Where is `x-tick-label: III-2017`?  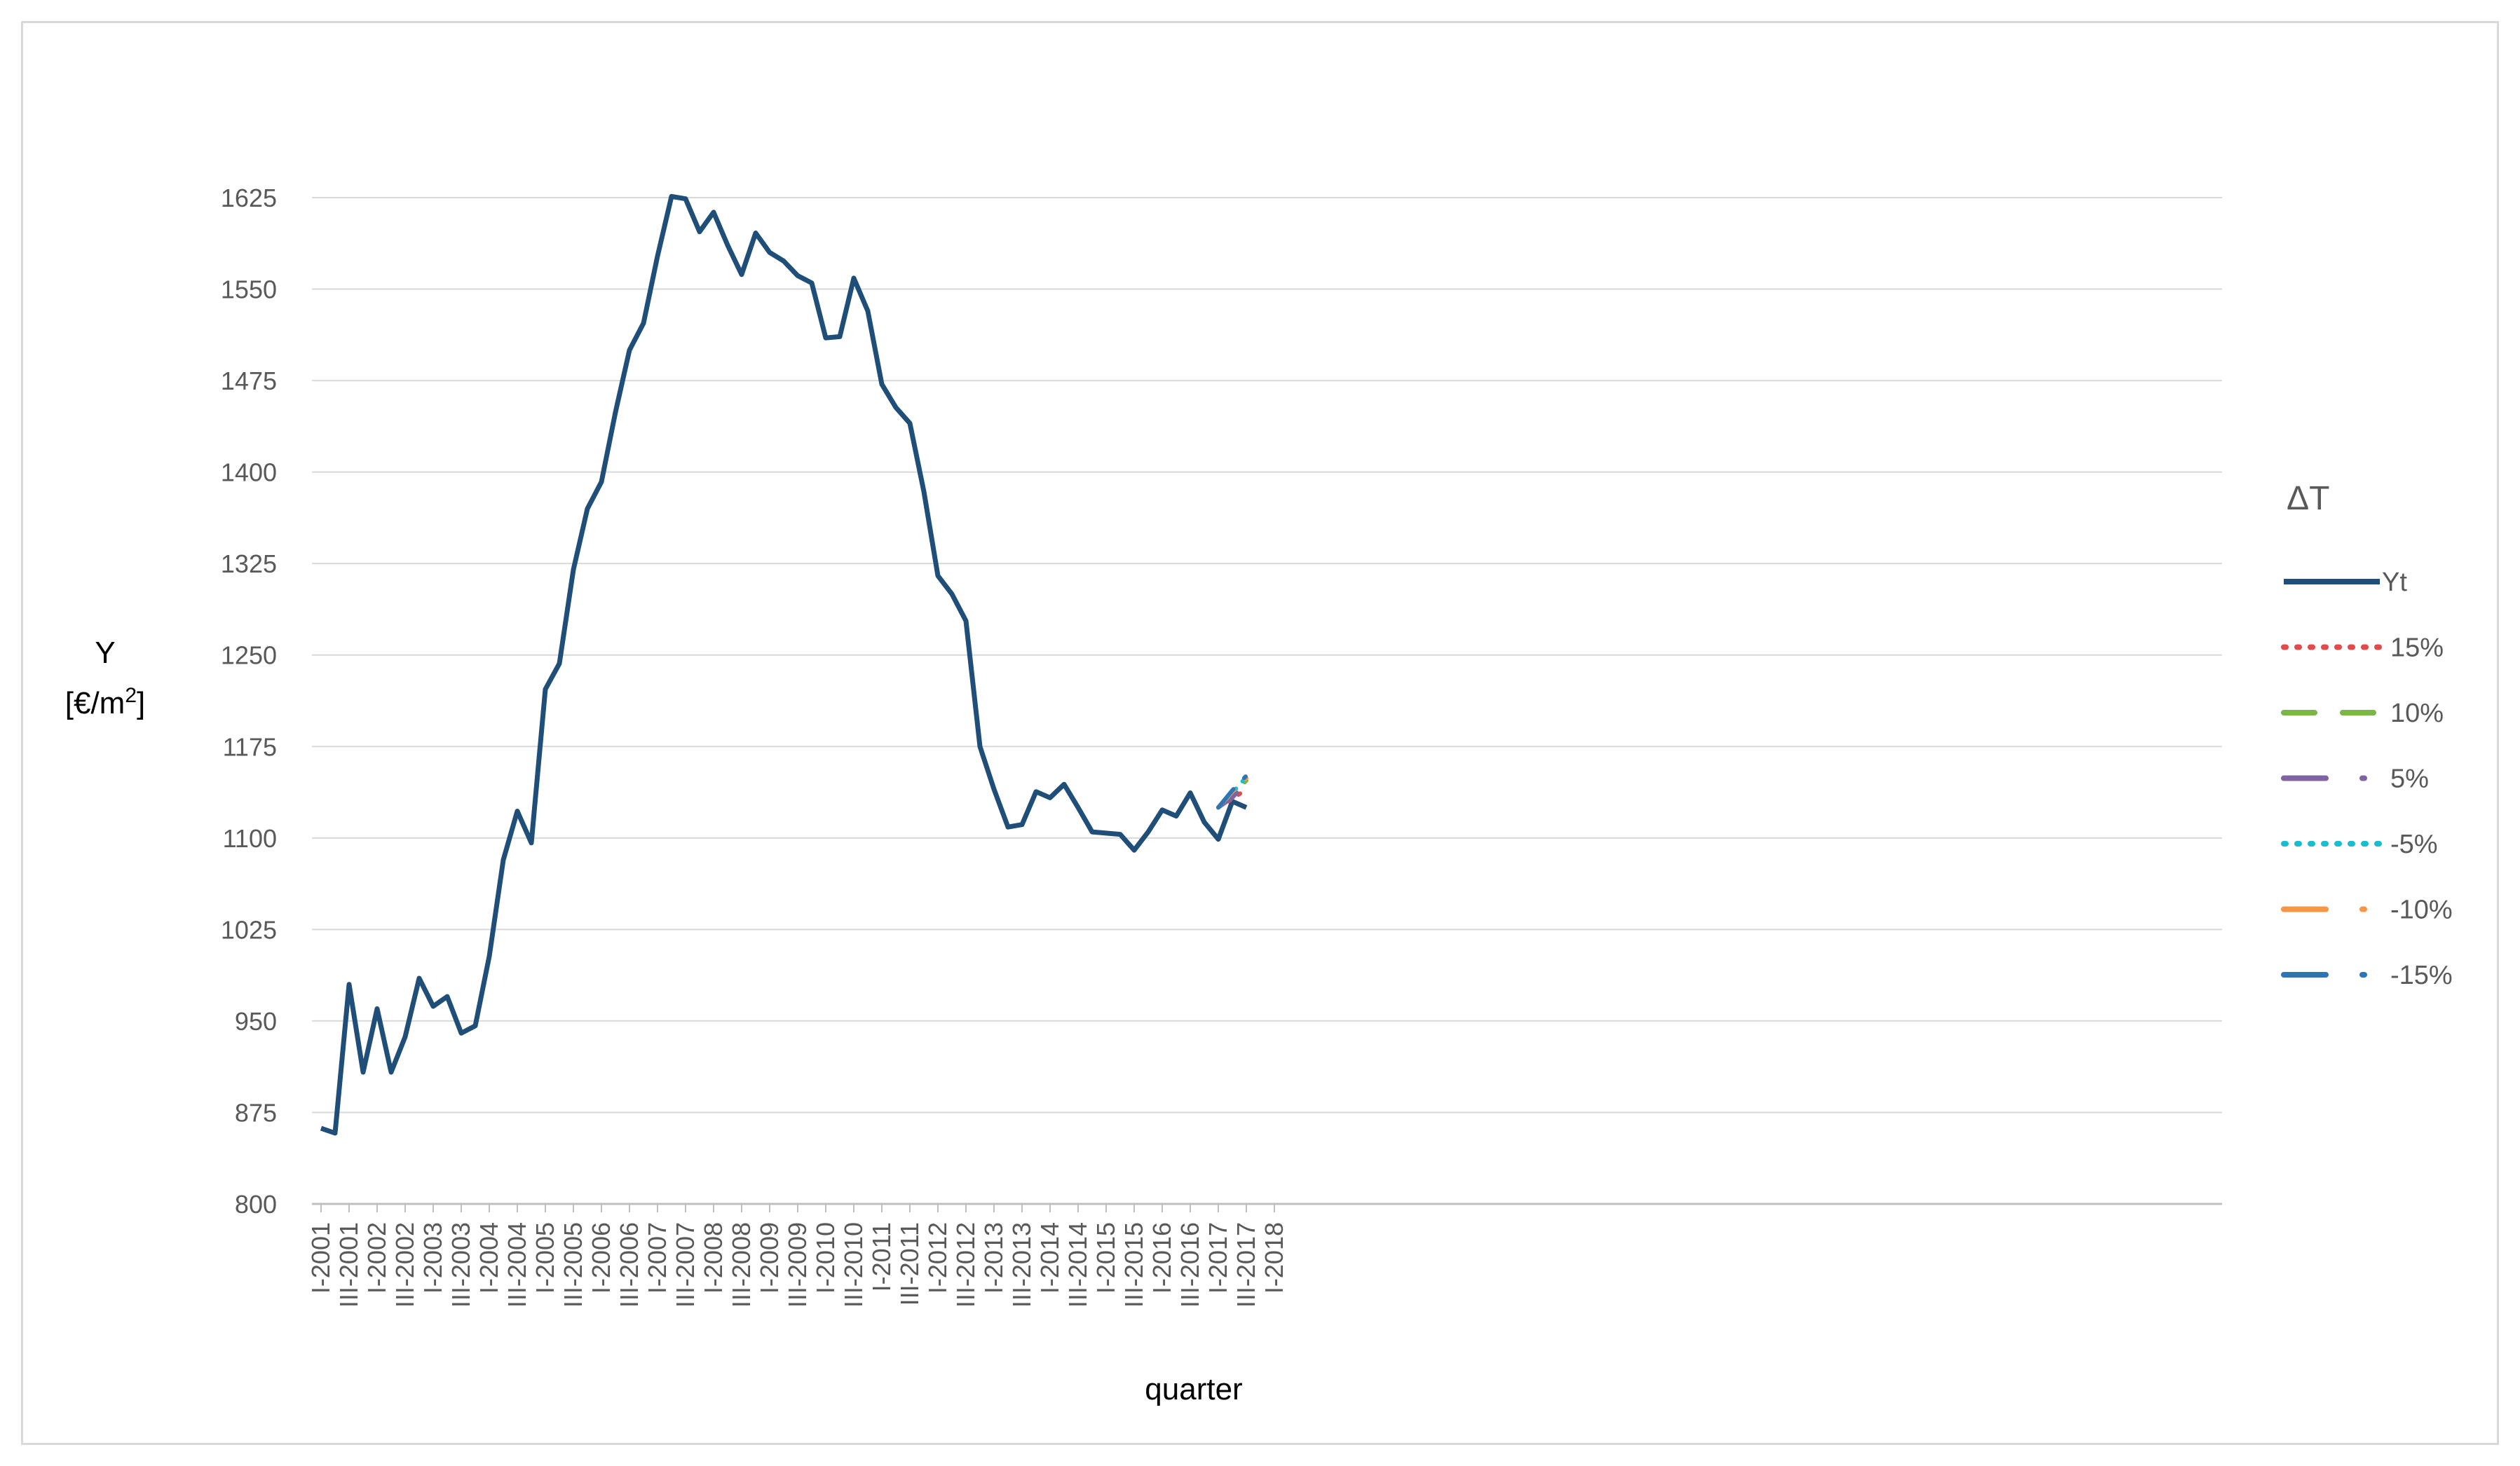 x-tick-label: III-2017 is located at coordinates (1246, 1265).